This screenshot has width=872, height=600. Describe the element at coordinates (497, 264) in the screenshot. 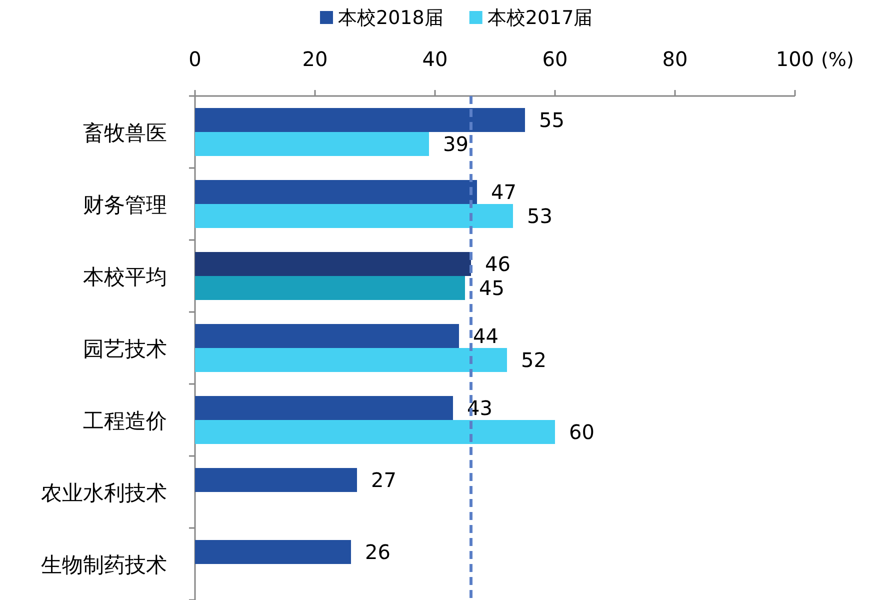

I see `data-label: 46` at that location.